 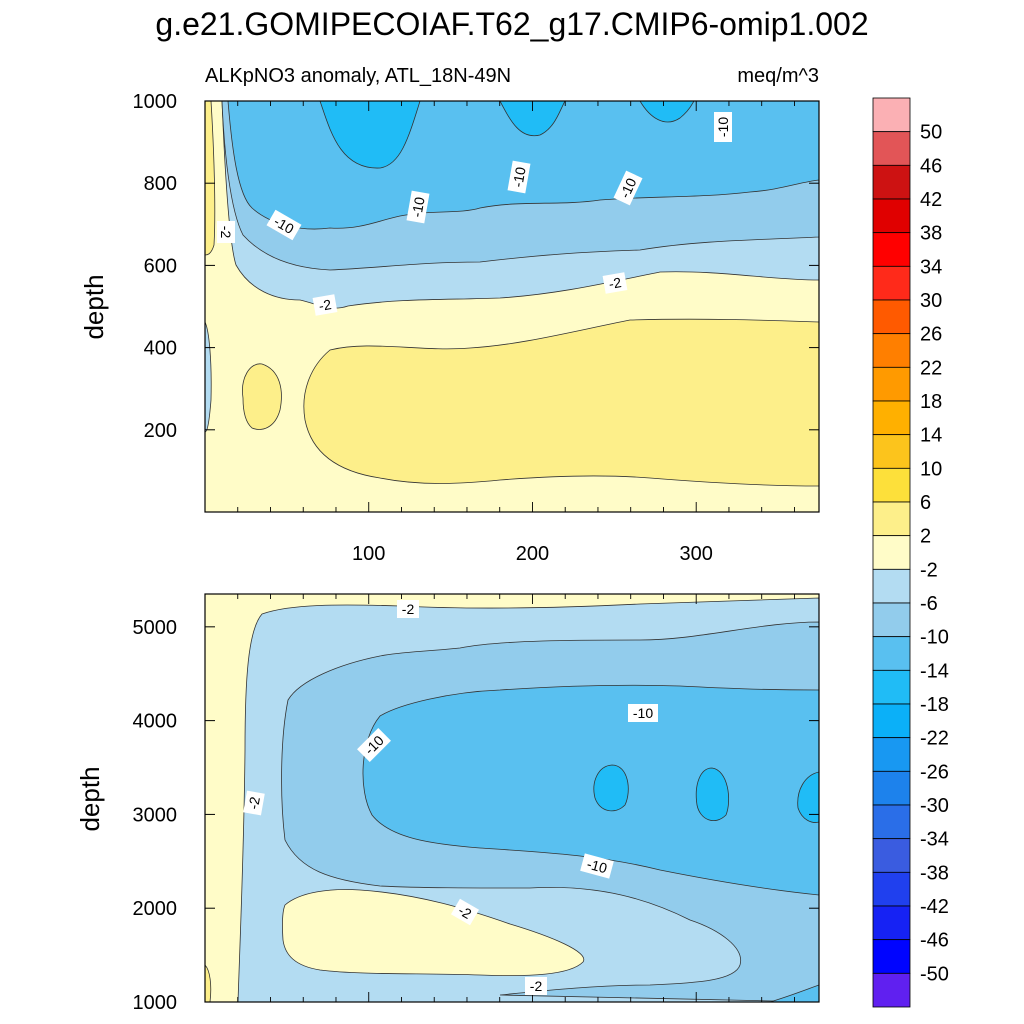 What do you see at coordinates (590, 790) in the screenshot?
I see `lower-band-minus10` at bounding box center [590, 790].